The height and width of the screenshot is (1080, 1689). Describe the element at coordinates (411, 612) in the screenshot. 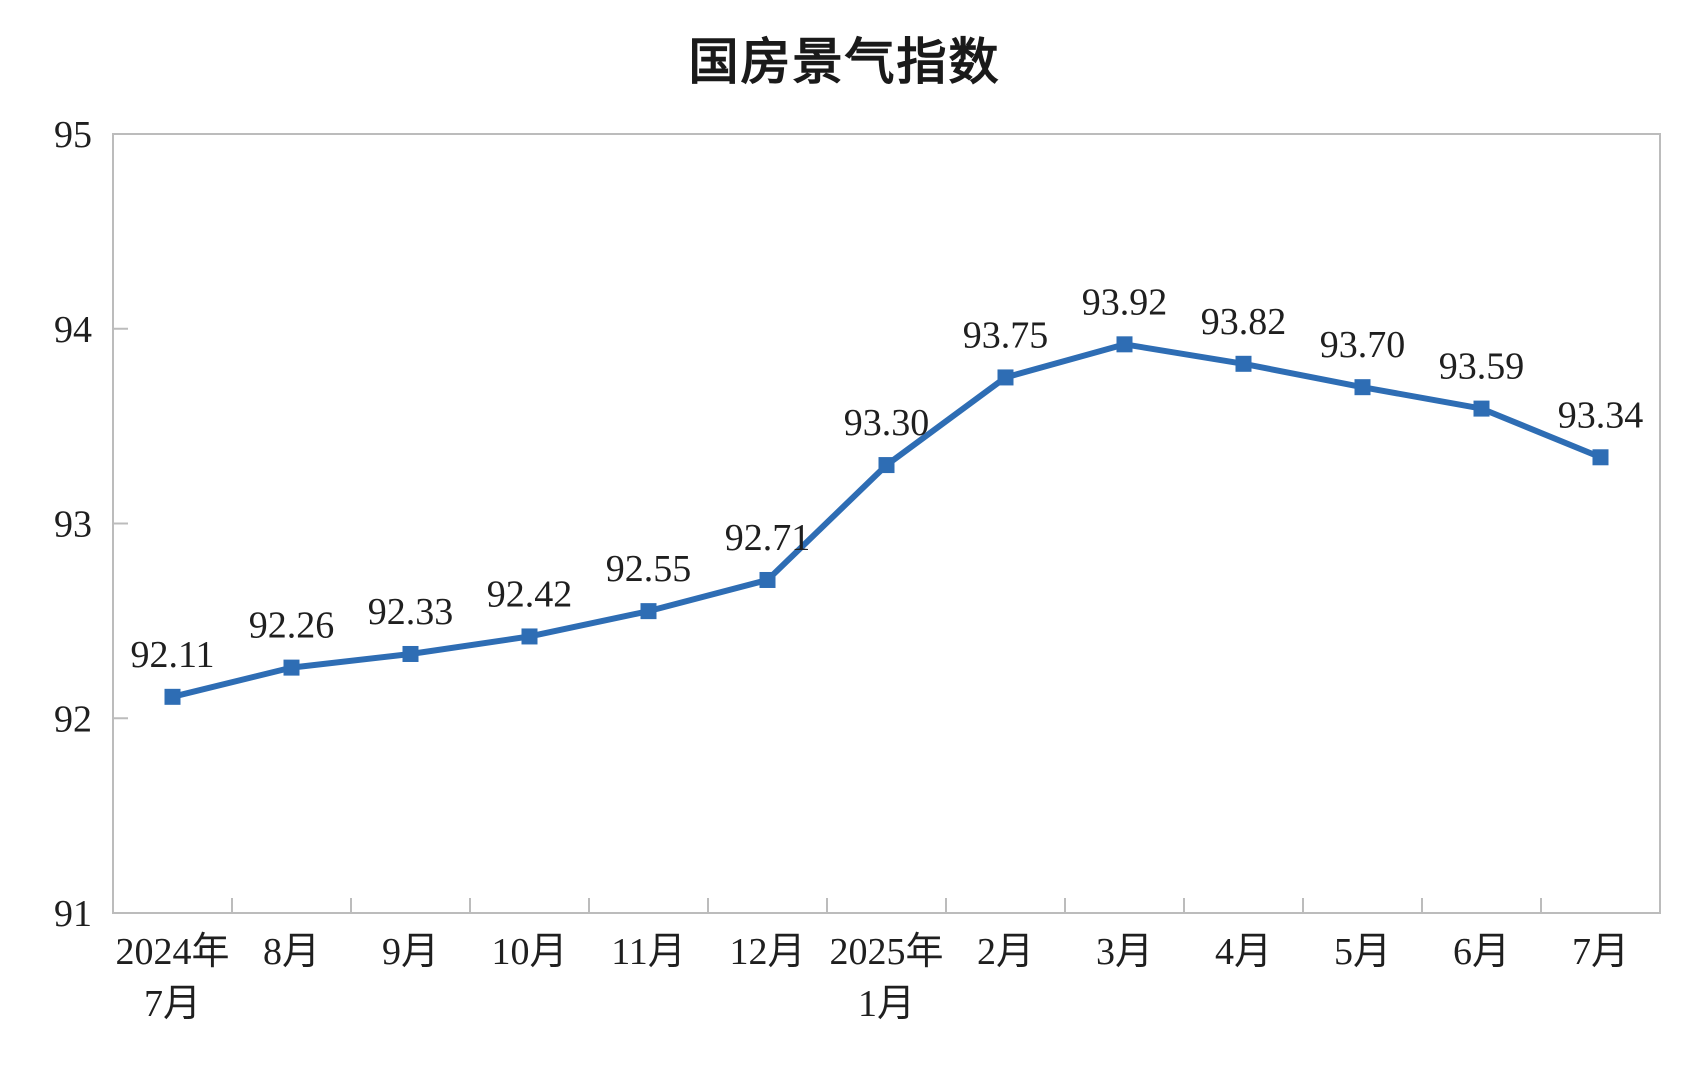

I see `data-label: 92.33` at that location.